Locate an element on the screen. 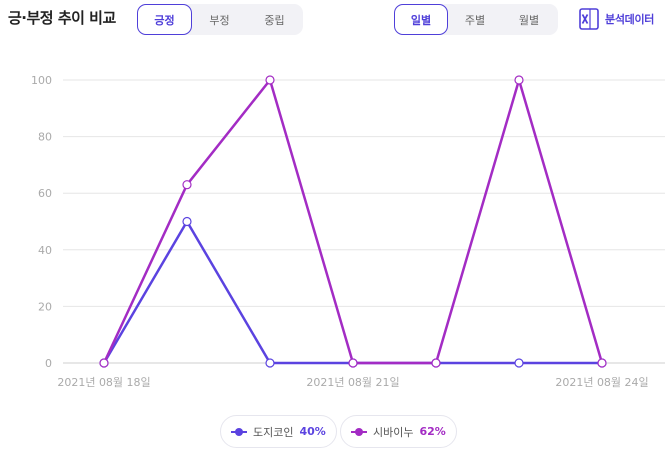 The height and width of the screenshot is (469, 669). x-axis: 2021년 08월 18일 2021년 08월 21일 2021년 08월 24일 is located at coordinates (352, 382).